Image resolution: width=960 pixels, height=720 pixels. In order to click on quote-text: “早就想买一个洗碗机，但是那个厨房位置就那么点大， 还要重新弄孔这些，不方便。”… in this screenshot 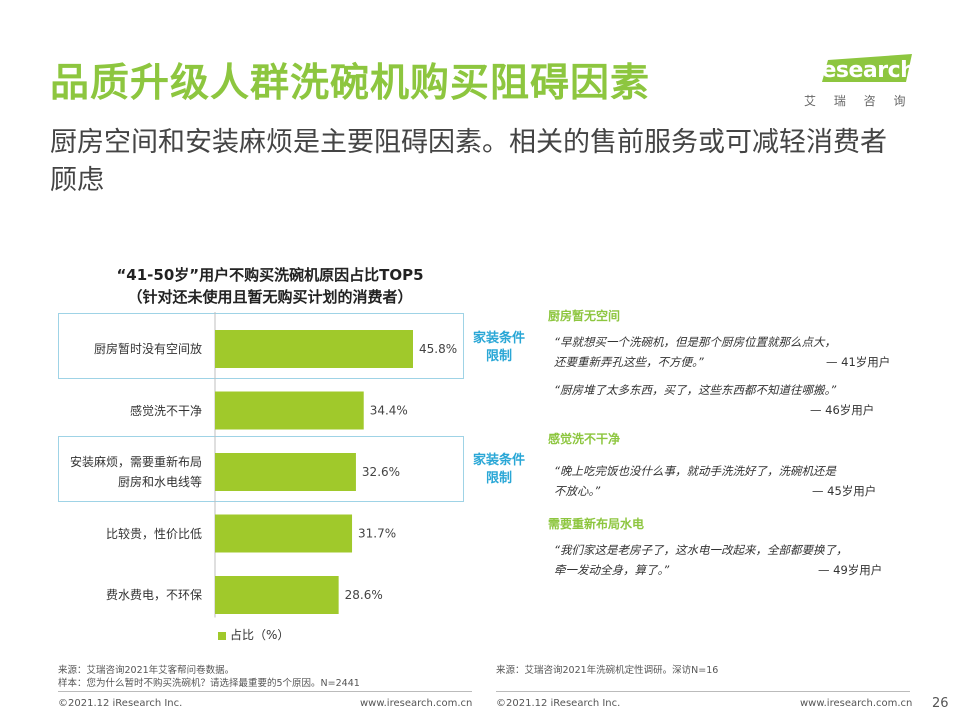, I will do `click(728, 352)`.